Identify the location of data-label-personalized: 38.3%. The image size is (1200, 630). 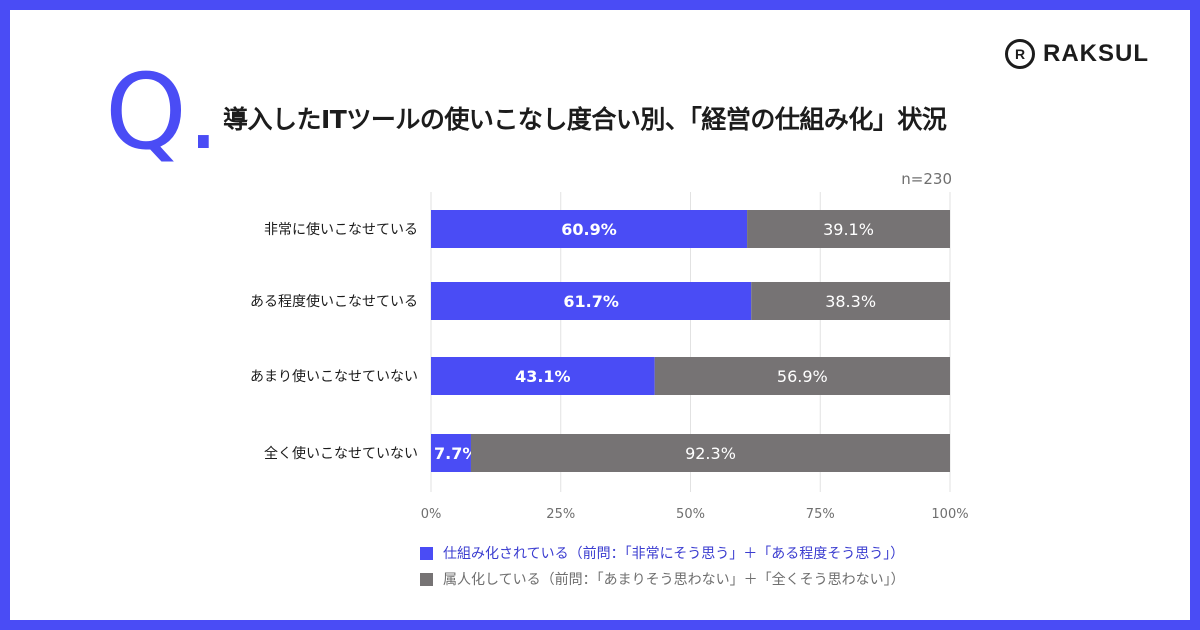
(850, 301).